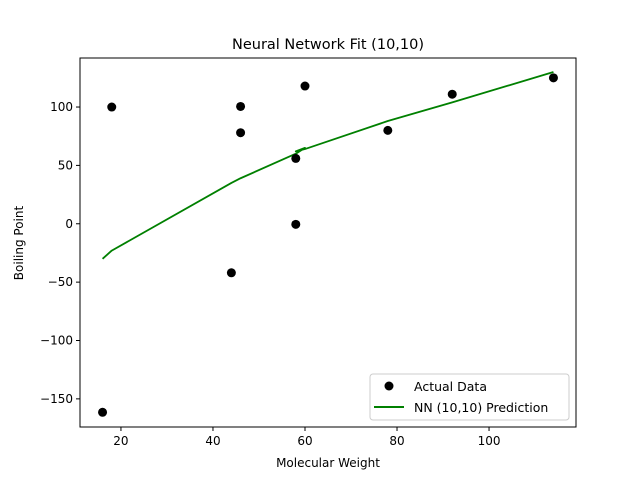 The height and width of the screenshot is (480, 640). I want to click on y-axis: −150 −100 −50 0 50 100, so click(60, 253).